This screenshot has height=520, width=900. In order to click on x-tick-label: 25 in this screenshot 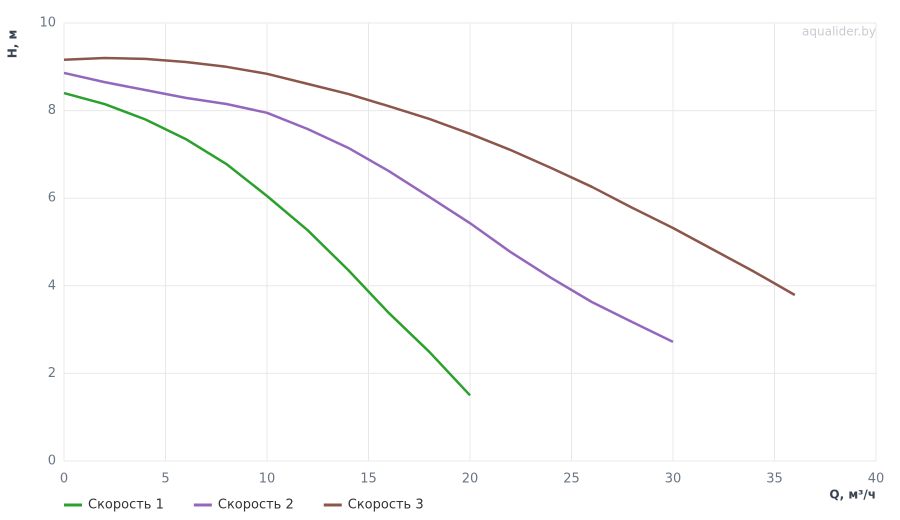, I will do `click(571, 479)`.